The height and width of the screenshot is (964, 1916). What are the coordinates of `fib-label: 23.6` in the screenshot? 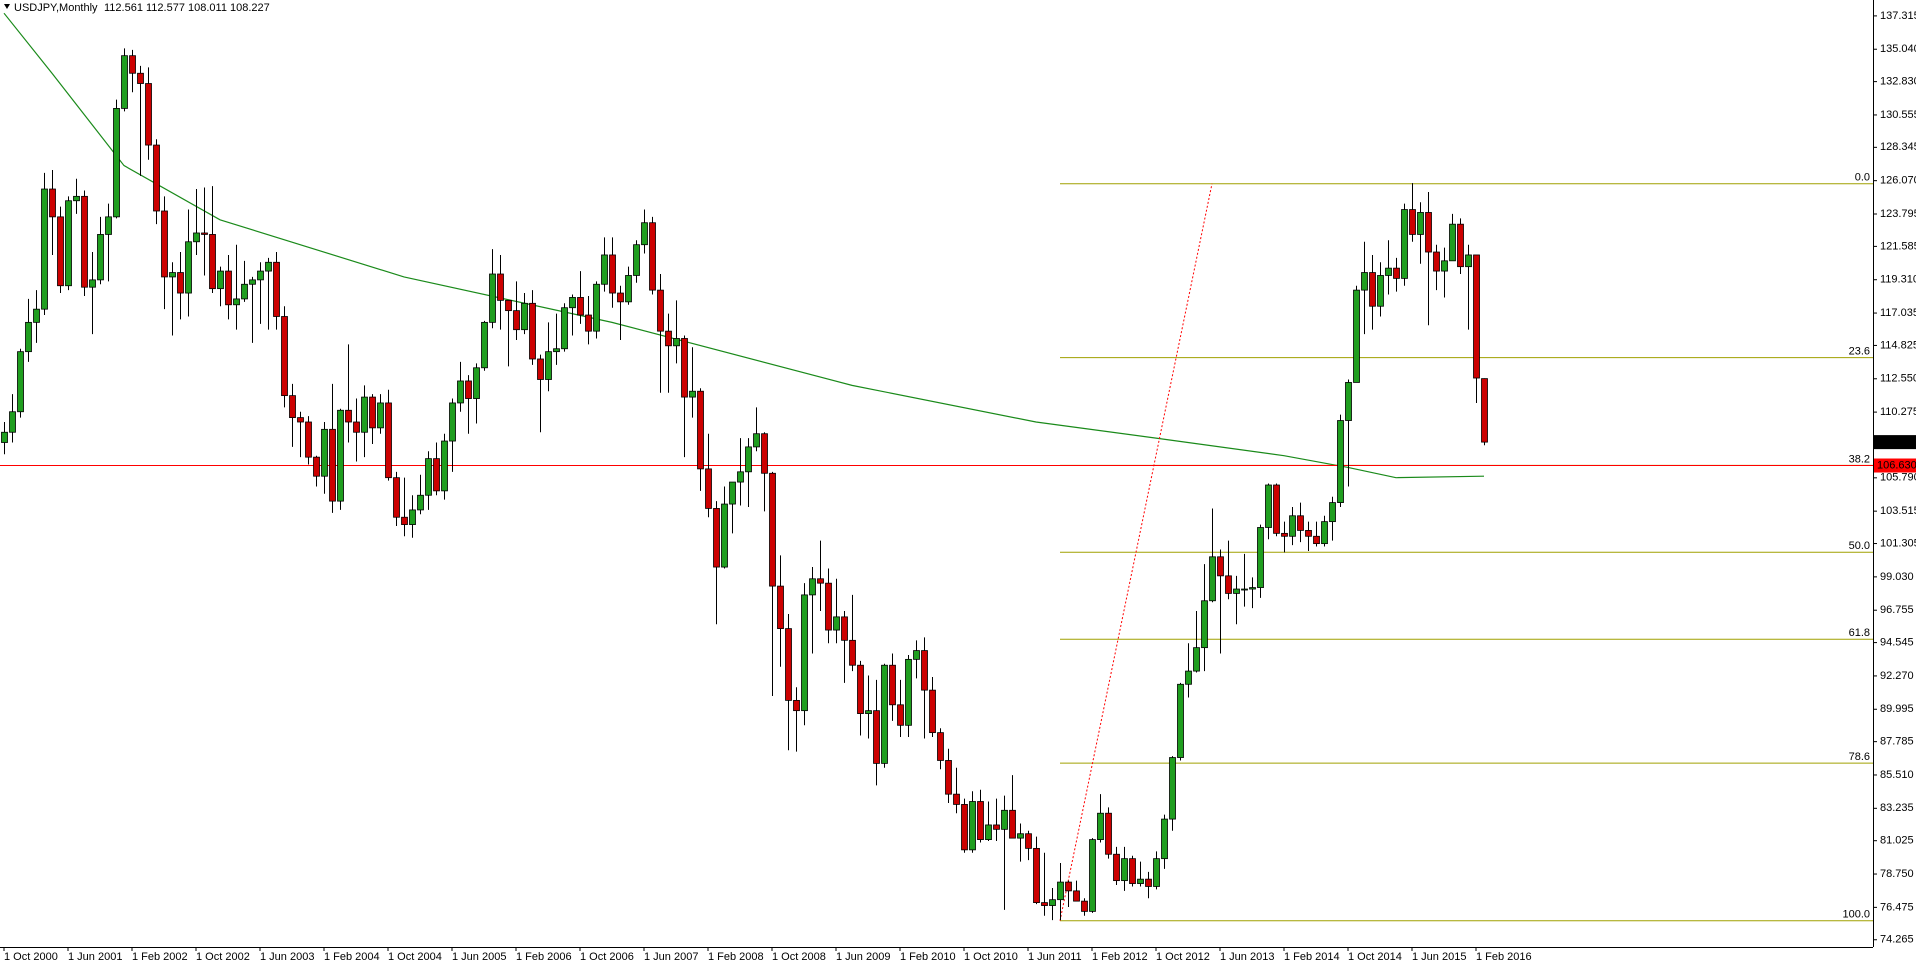 It's located at (1859, 352).